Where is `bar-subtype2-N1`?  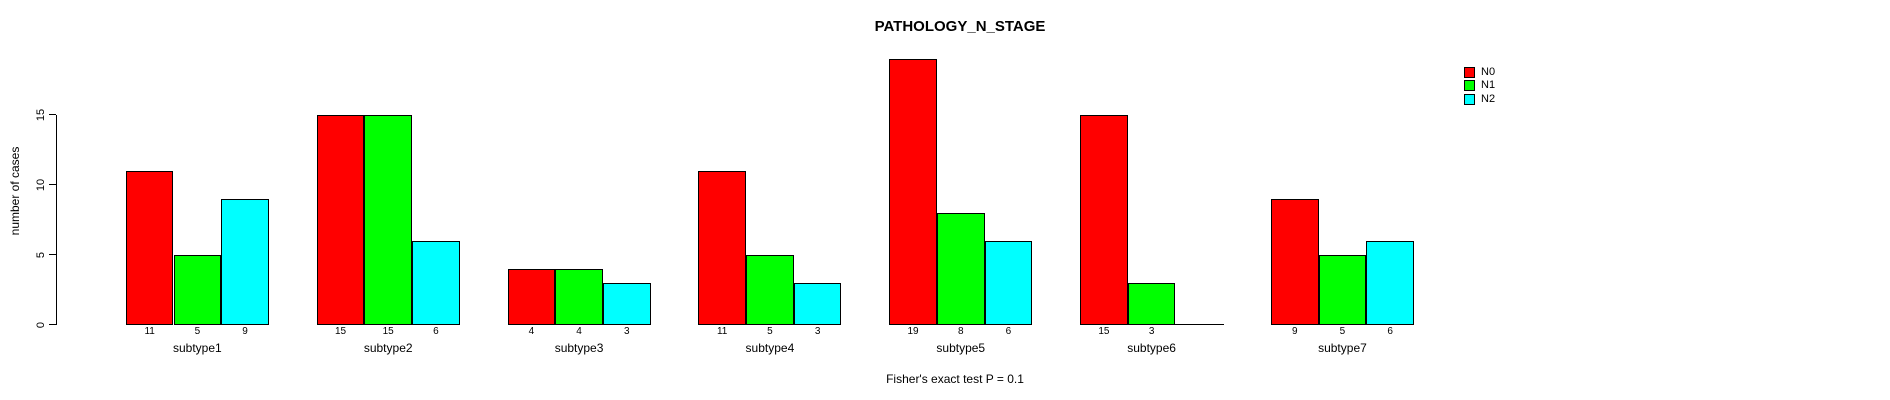
bar-subtype2-N1 is located at coordinates (388, 219).